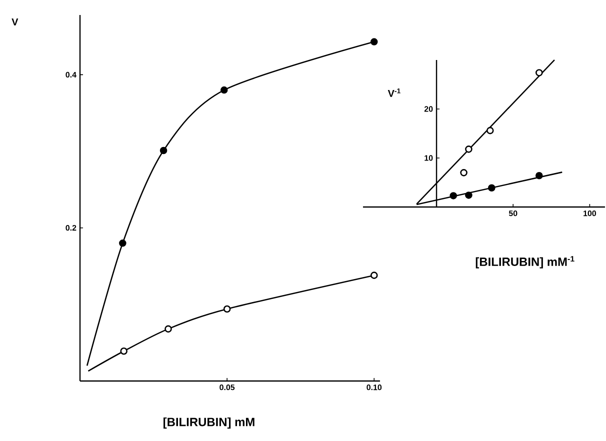 The image size is (606, 441). Describe the element at coordinates (394, 92) in the screenshot. I see `y-axis-title: V$^{-1}$` at that location.